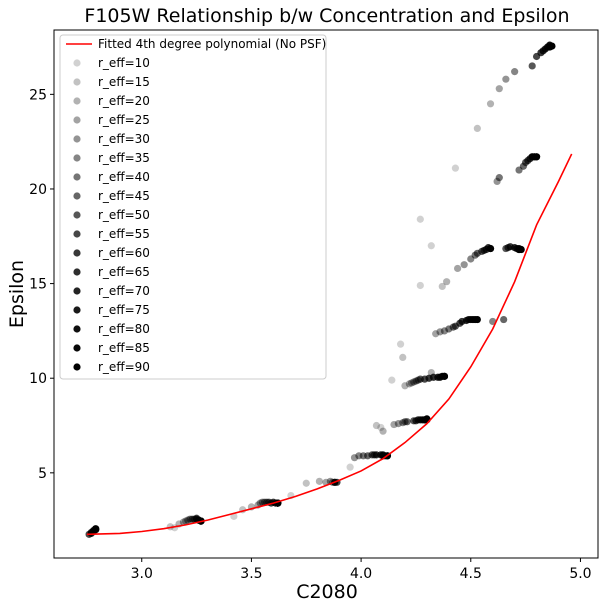  Describe the element at coordinates (124, 291) in the screenshot. I see `legend-label: r_eff=70` at that location.